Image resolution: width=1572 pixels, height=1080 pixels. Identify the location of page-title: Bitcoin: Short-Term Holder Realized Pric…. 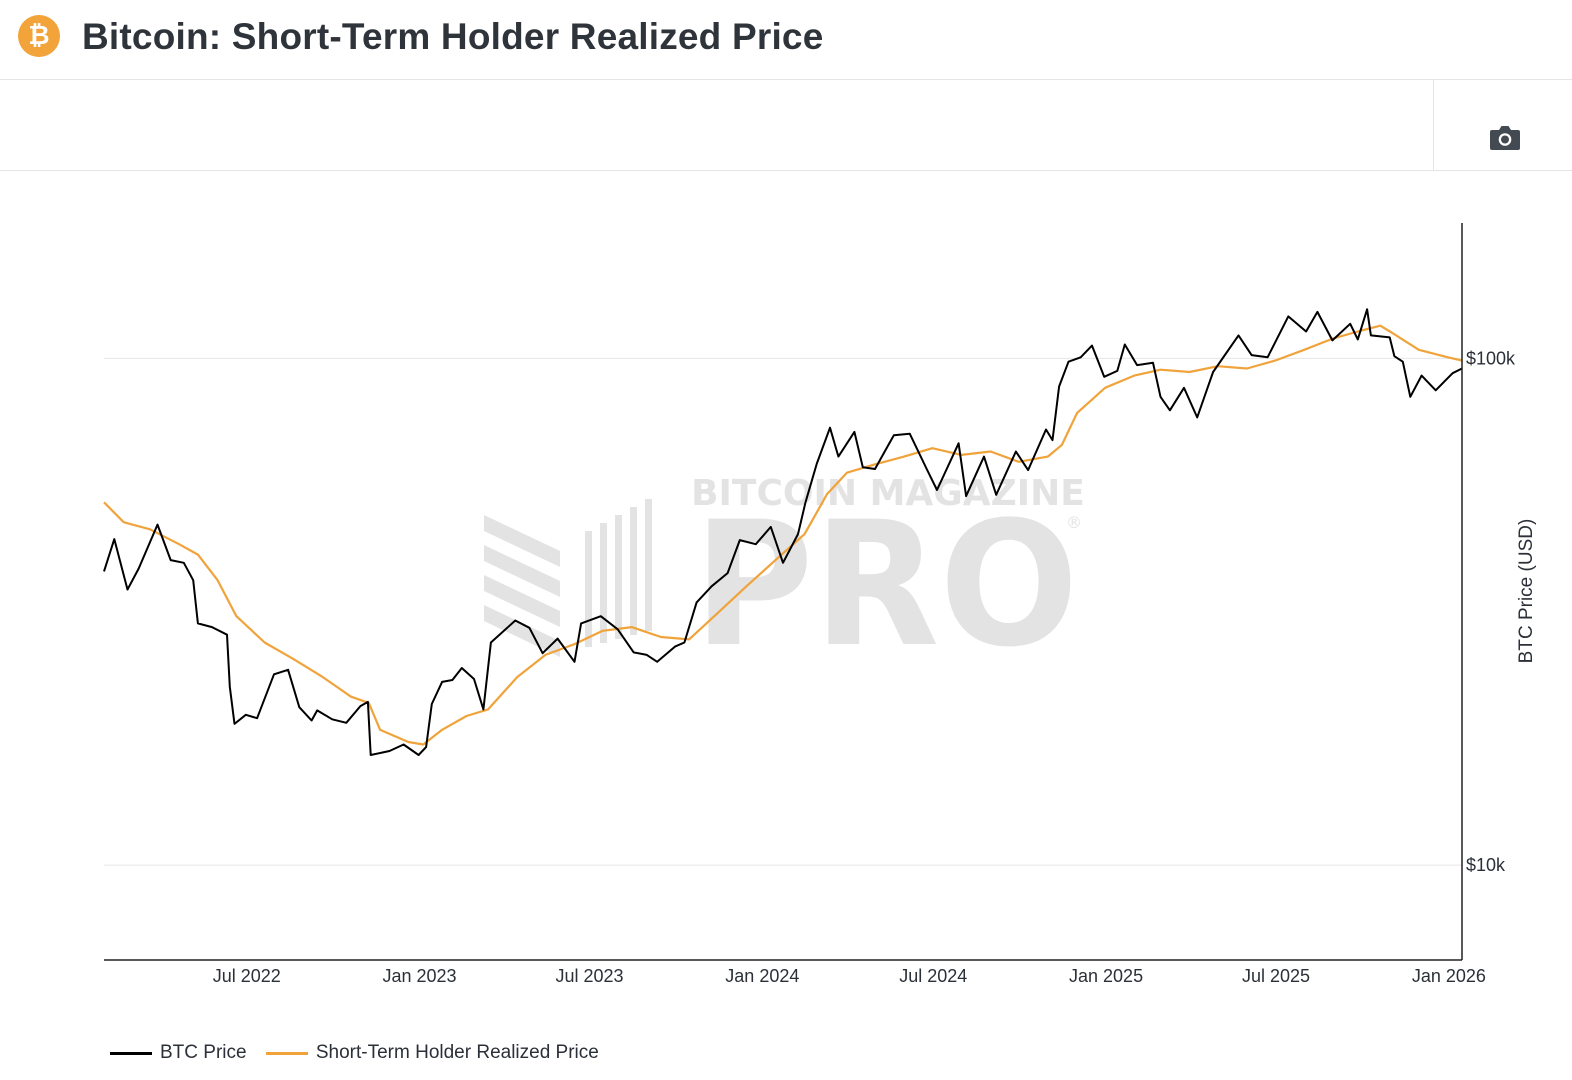
(453, 36).